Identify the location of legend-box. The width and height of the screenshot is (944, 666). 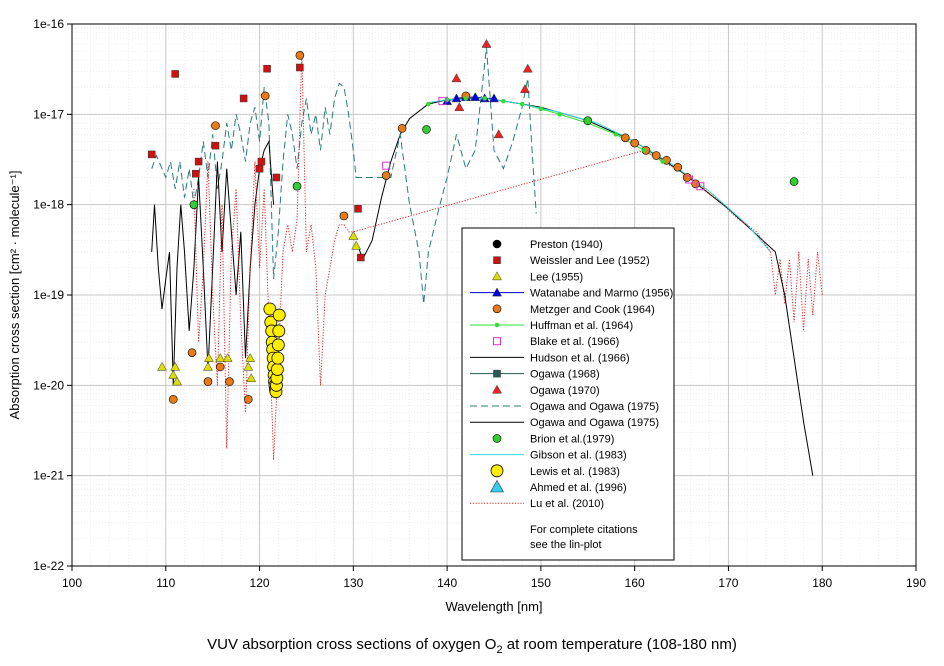
(568, 394).